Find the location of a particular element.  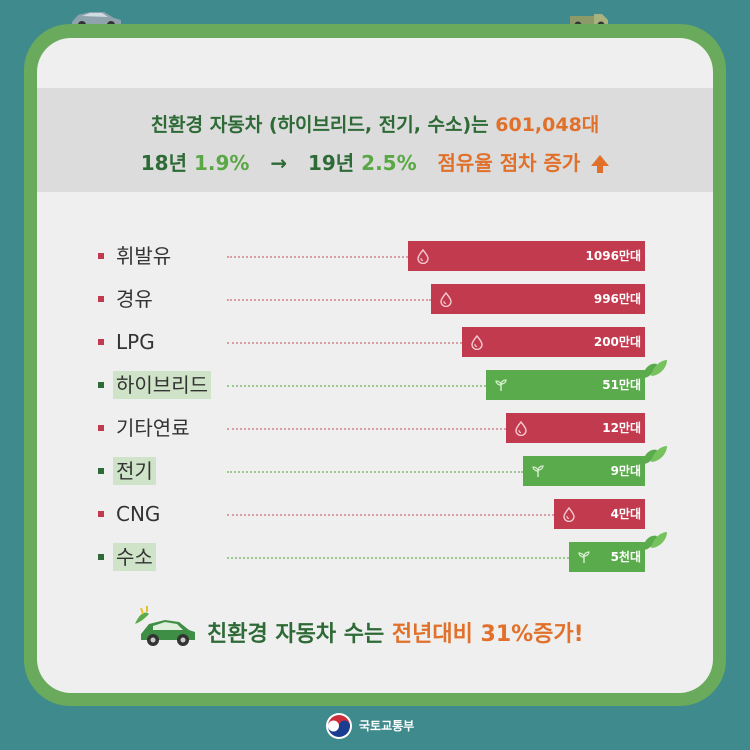

headline-total: 친환경 자동차 (하이브리드, 전기, 수소)는 601,048대 is located at coordinates (375, 123).